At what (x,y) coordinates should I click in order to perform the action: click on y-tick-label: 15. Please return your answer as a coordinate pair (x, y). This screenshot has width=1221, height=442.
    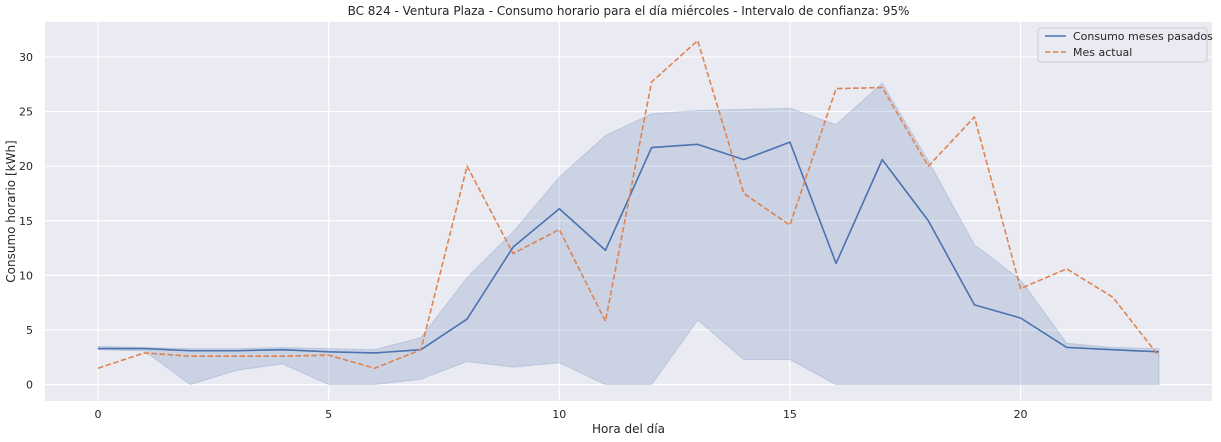
    Looking at the image, I should click on (26, 221).